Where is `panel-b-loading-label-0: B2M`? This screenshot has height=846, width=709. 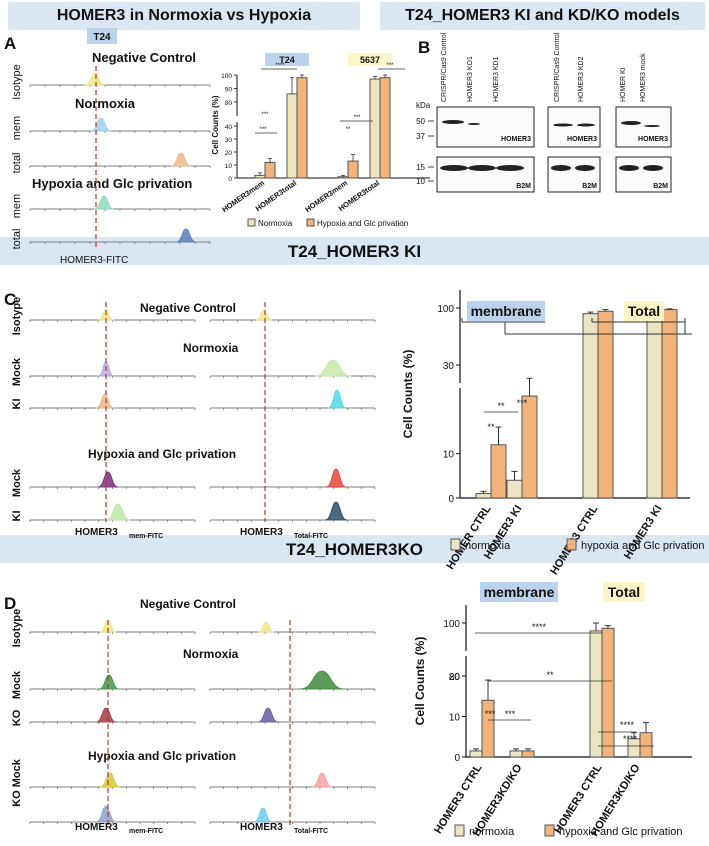 panel-b-loading-label-0: B2M is located at coordinates (523, 186).